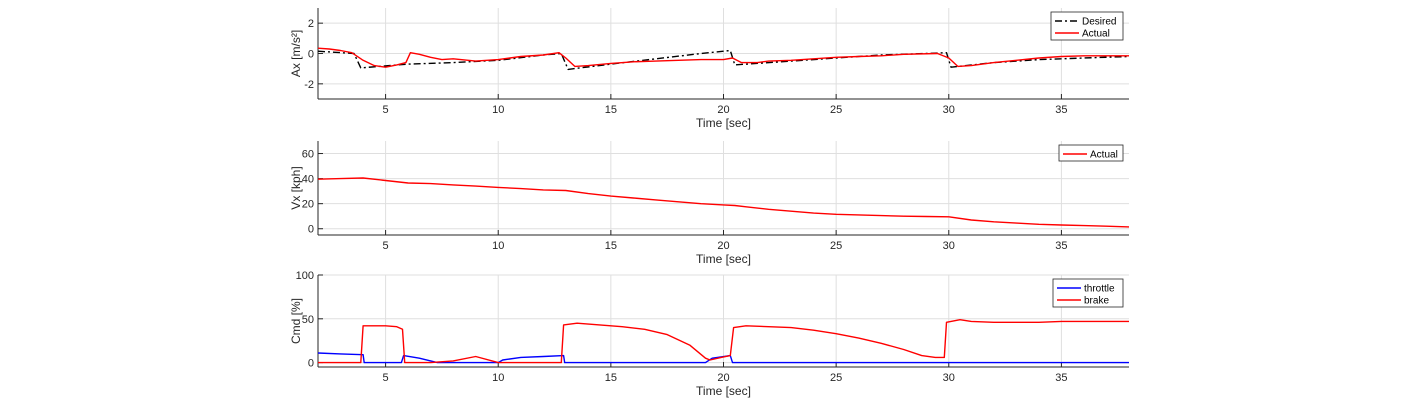 This screenshot has height=401, width=1417. I want to click on legend-label: throttle, so click(1099, 289).